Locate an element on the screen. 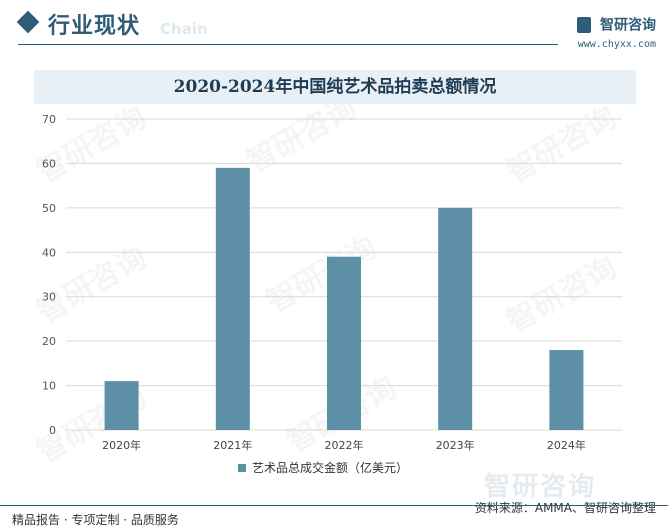 This screenshot has height=530, width=668. chart-title-bar: 2020-2024年中国纯艺术品拍卖总额情况 is located at coordinates (335, 87).